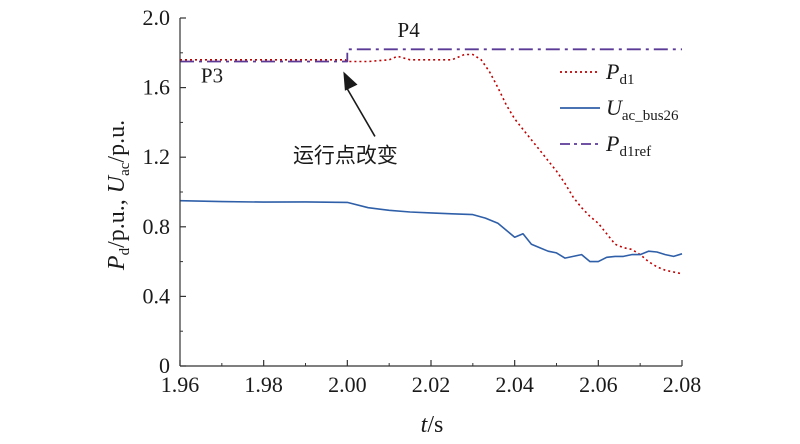  I want to click on y-axis-title-p-sub: d, so click(125, 251).